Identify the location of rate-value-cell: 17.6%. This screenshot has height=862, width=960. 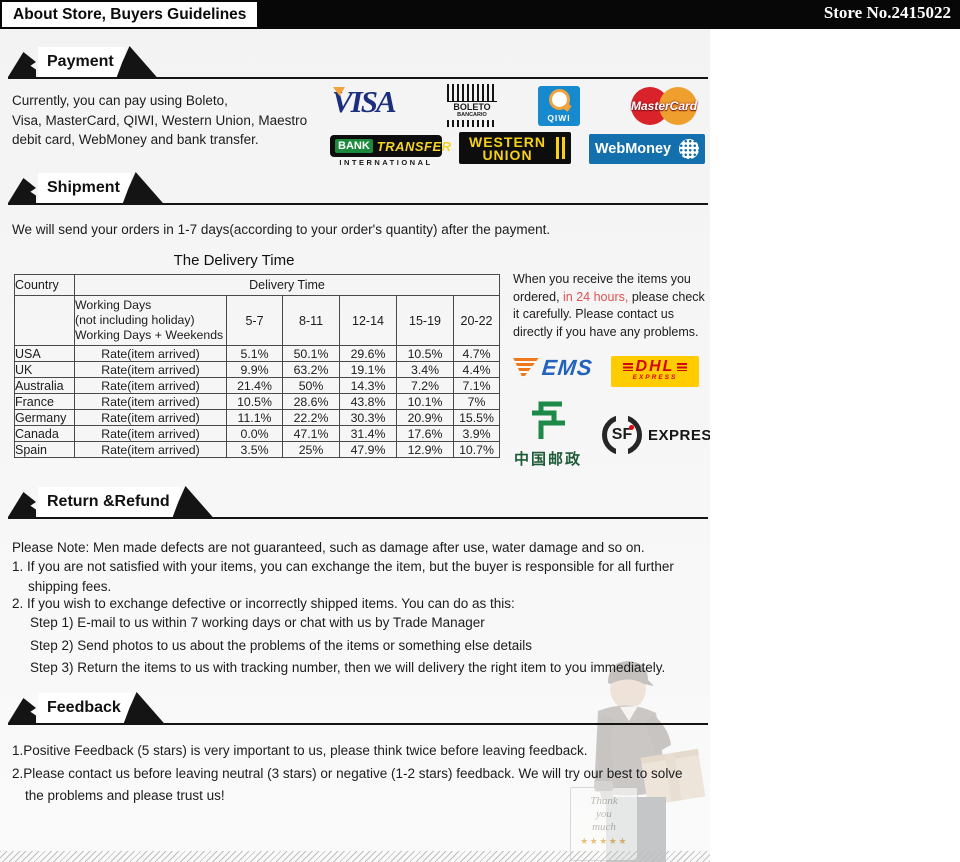
(425, 433).